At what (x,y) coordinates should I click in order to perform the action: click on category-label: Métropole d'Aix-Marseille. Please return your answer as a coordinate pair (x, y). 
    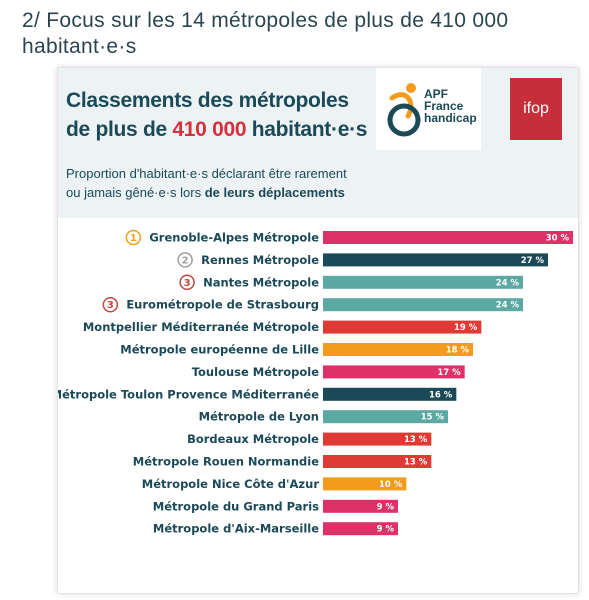
    Looking at the image, I should click on (236, 529).